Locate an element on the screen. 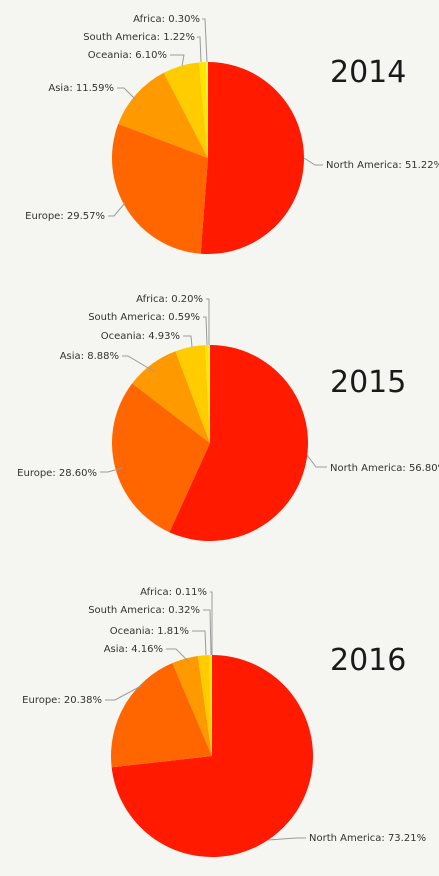  slice-label-north-america: North America: 51.22% is located at coordinates (382, 165).